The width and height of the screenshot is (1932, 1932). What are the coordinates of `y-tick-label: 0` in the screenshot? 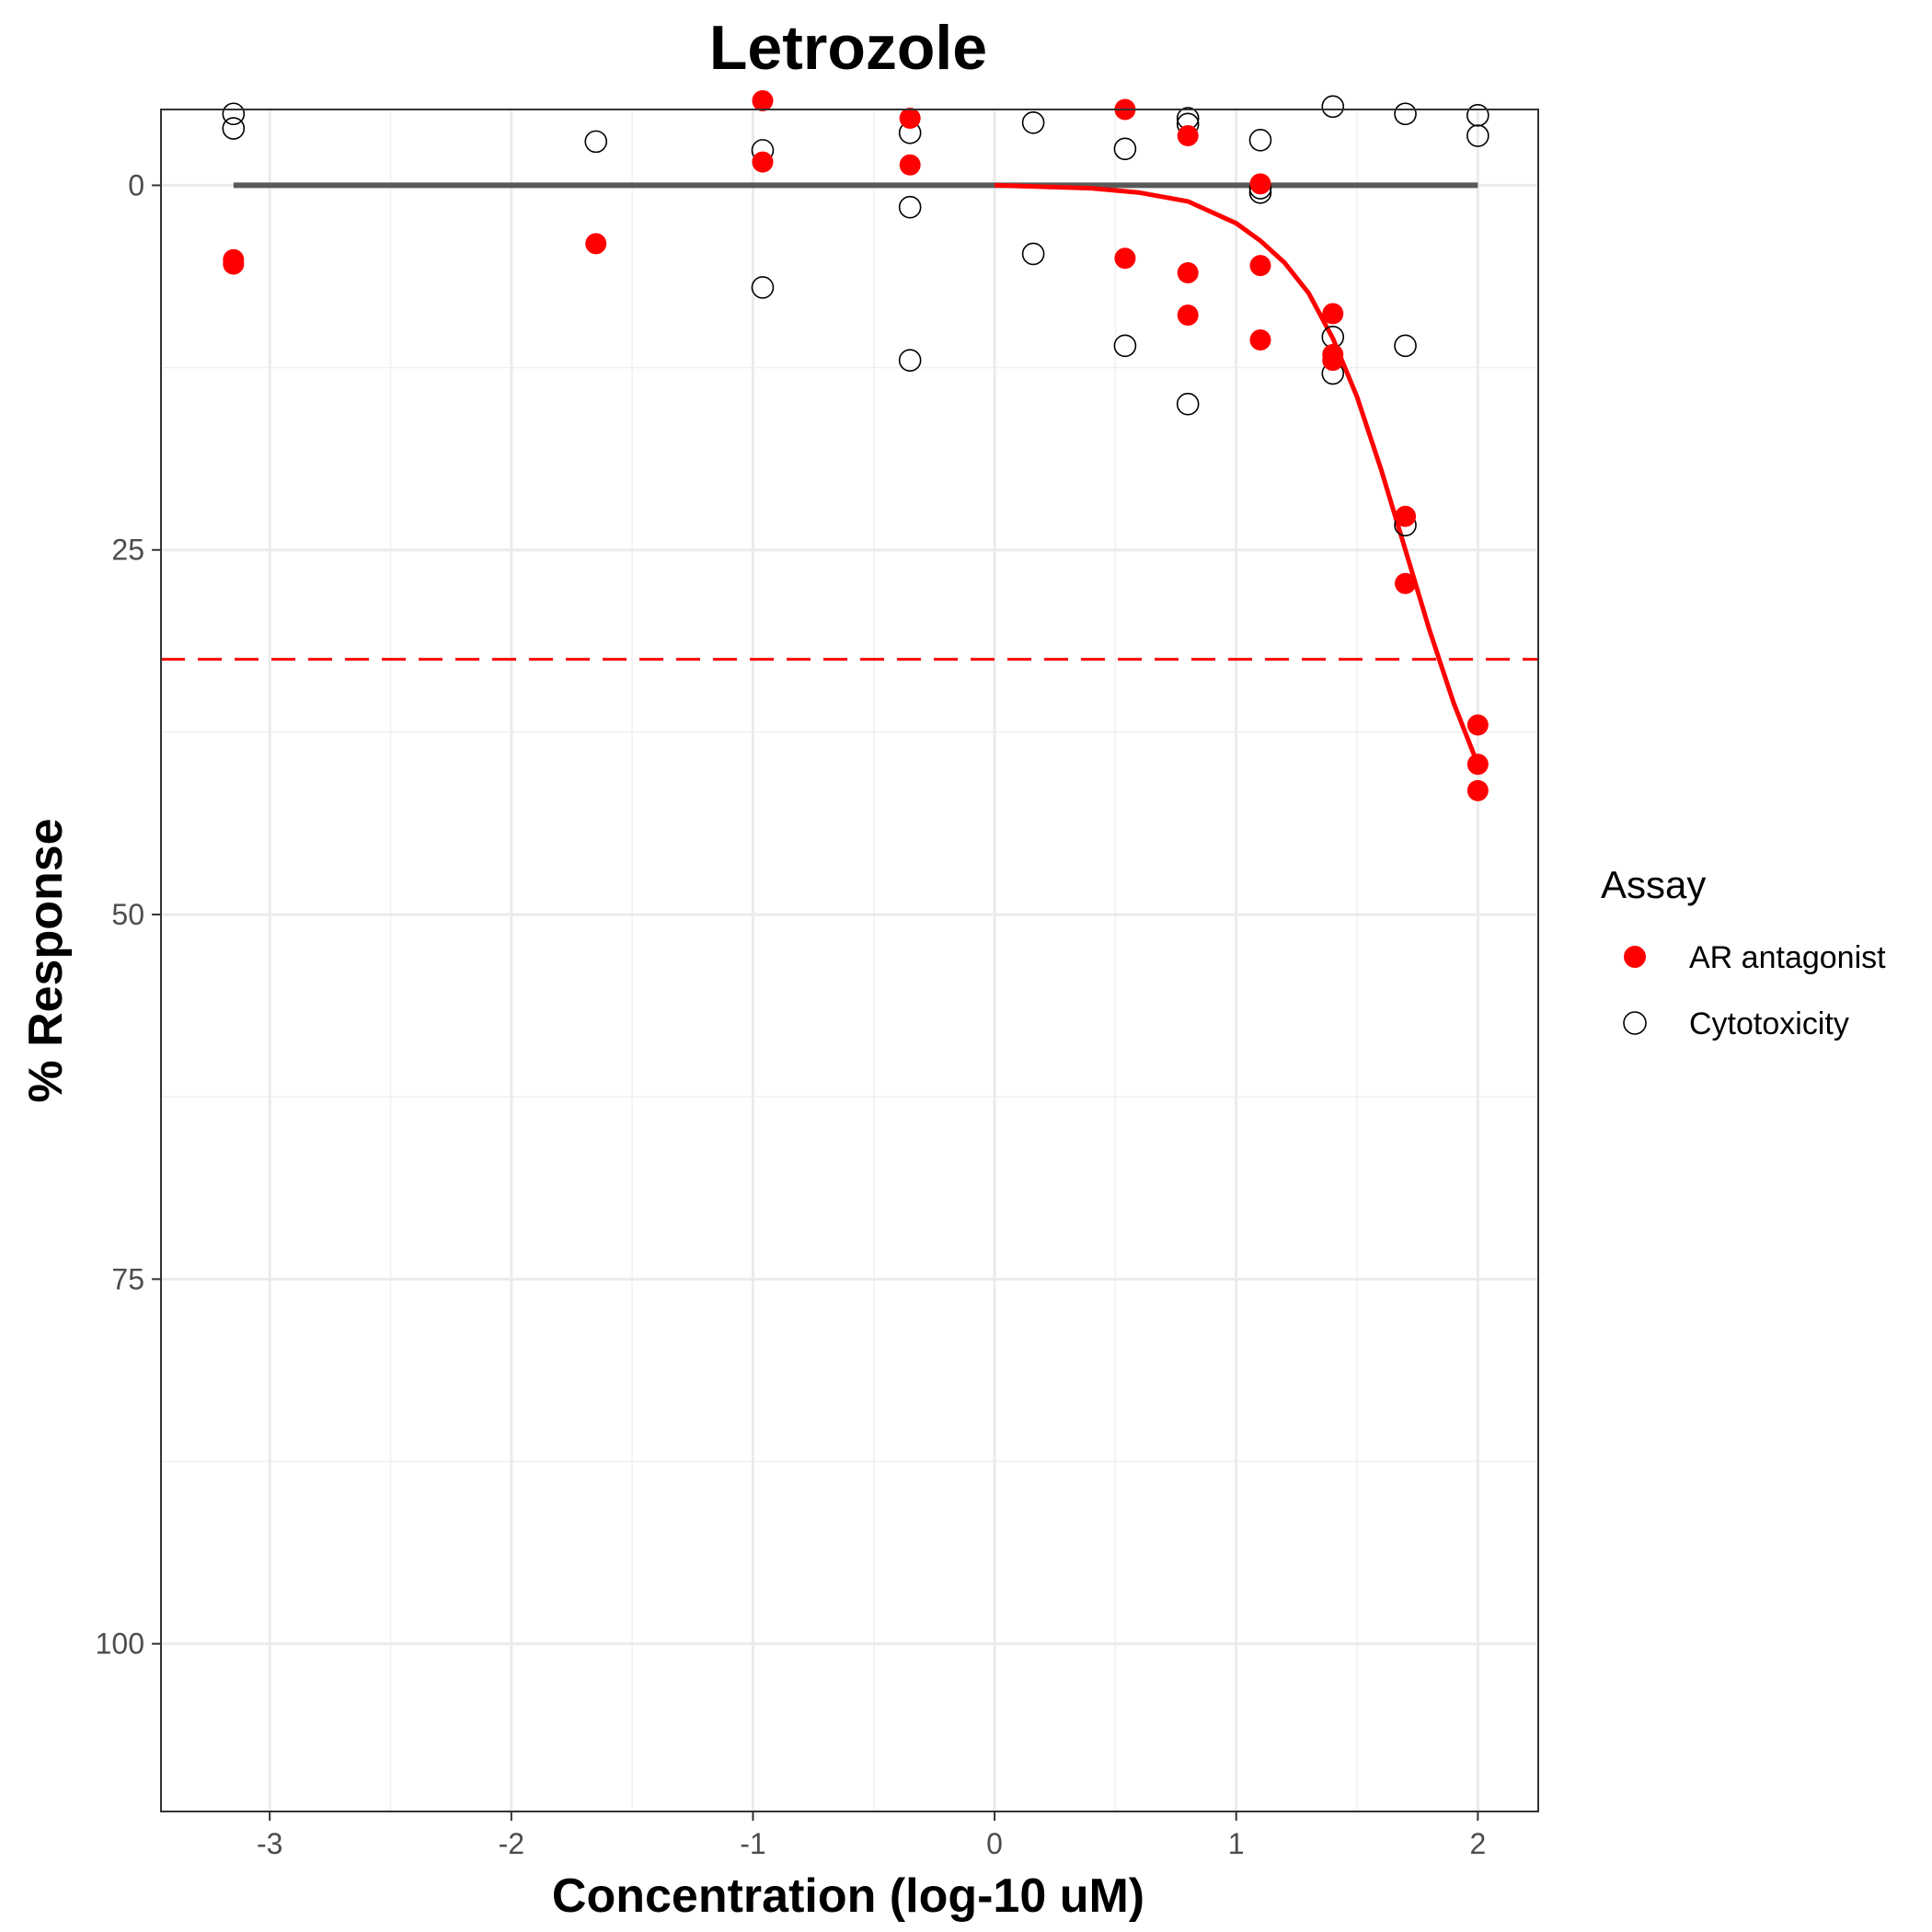 It's located at (136, 184).